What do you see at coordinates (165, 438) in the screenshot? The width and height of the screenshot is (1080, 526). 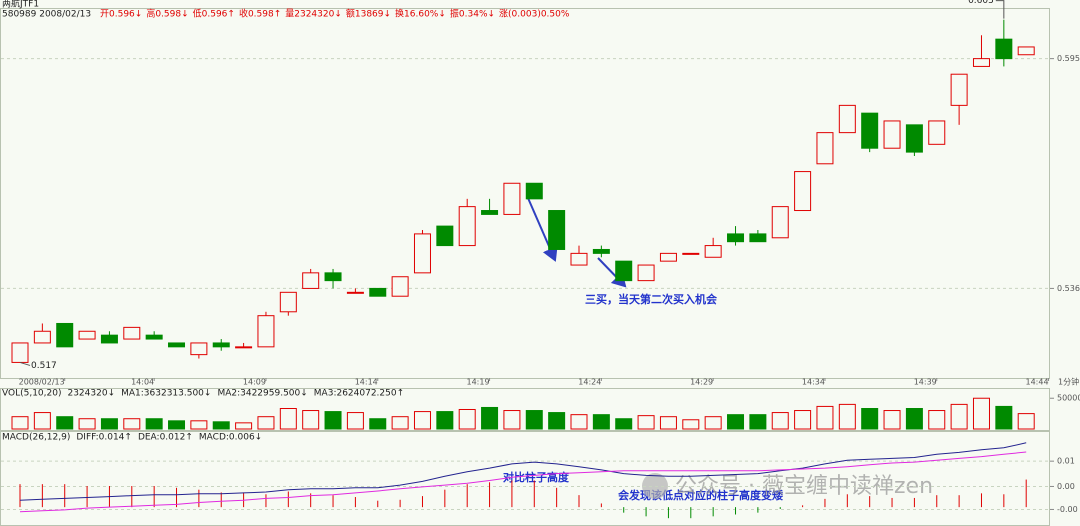 I see `legend-entry: DEA:0.012↑` at bounding box center [165, 438].